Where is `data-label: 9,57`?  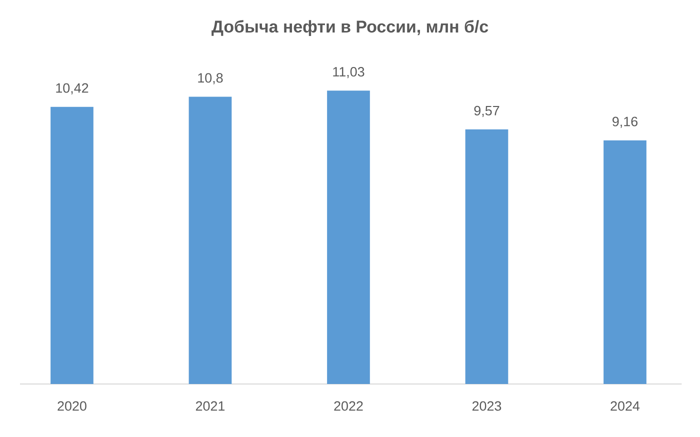 data-label: 9,57 is located at coordinates (487, 111).